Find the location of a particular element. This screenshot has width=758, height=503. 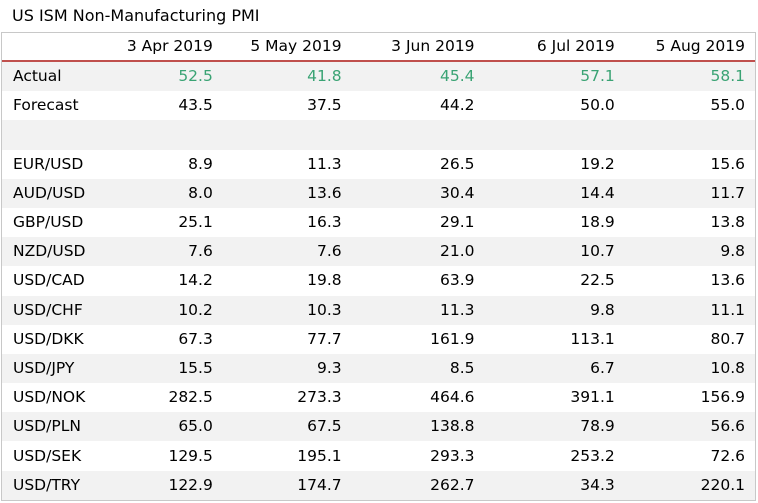

row-label: USD/TRY is located at coordinates (52, 485).